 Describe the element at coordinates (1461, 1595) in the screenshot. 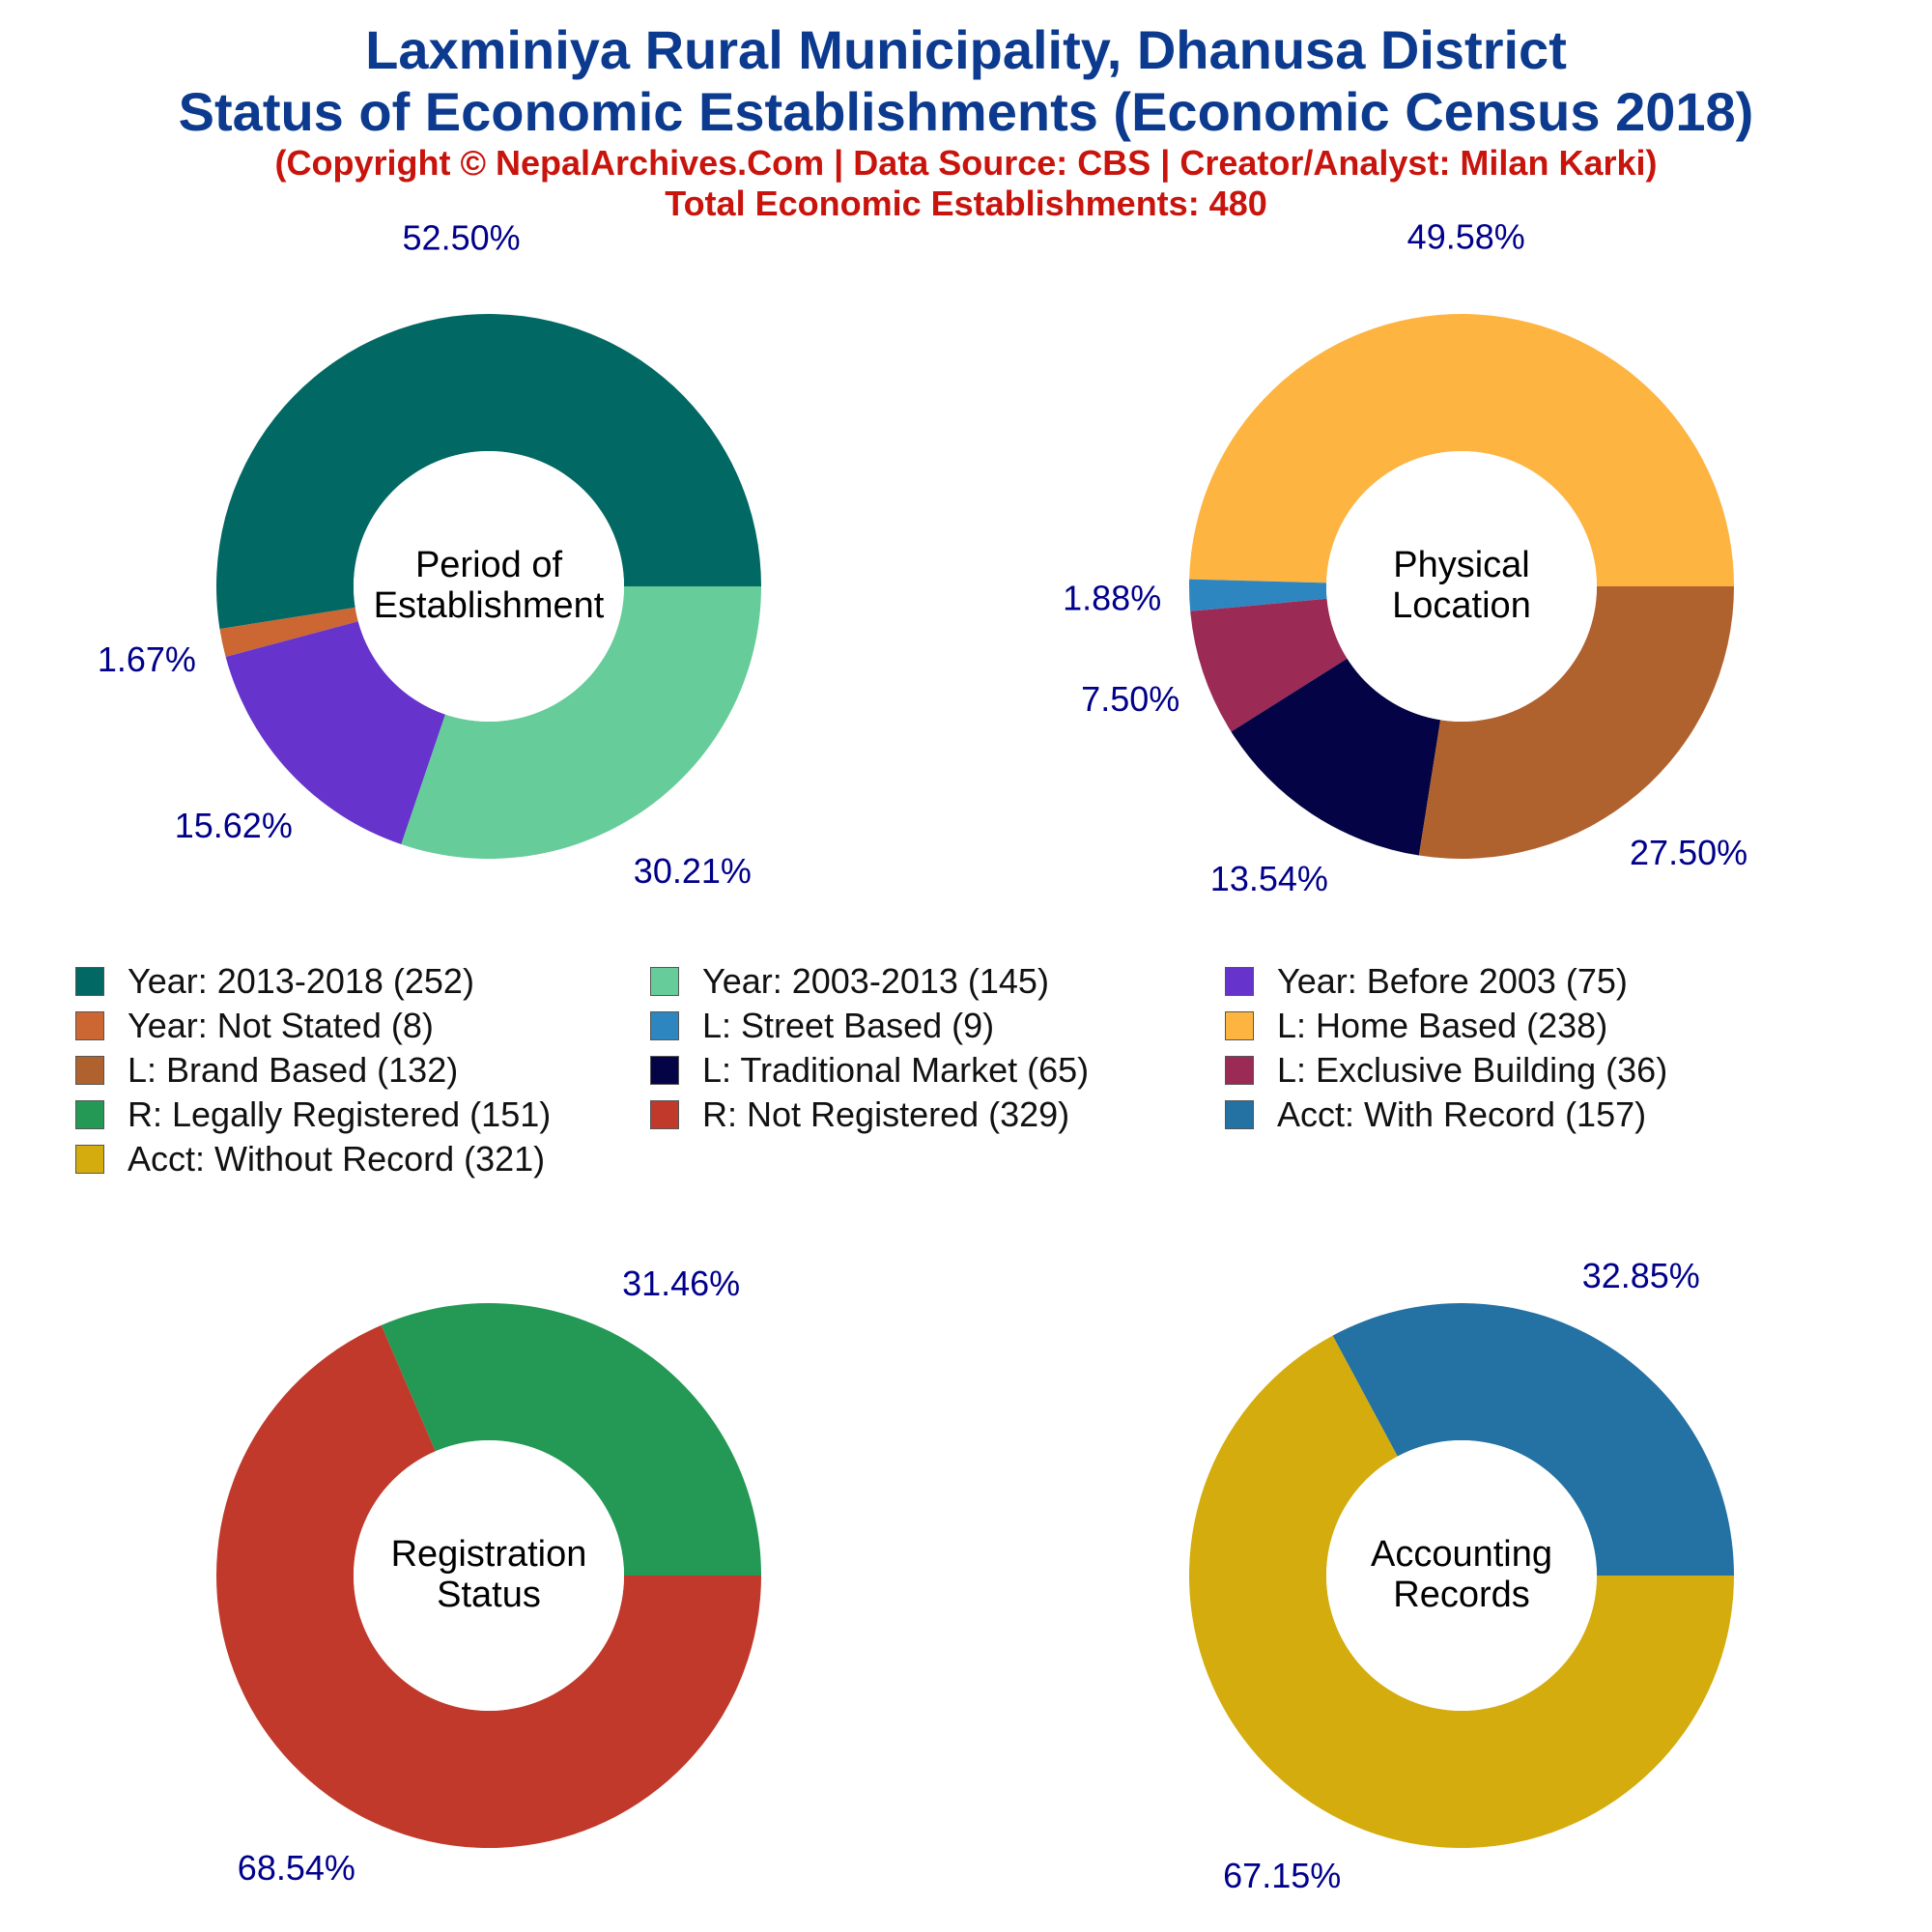

I see `donut-center-label: Records` at that location.